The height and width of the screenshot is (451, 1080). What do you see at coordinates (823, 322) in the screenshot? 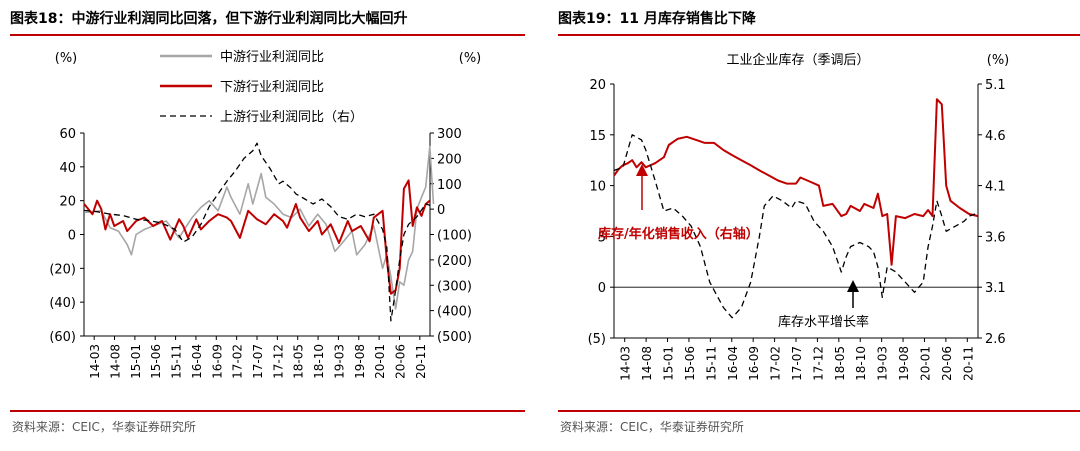
I see `annotation-growth: 库存水平增长率` at bounding box center [823, 322].